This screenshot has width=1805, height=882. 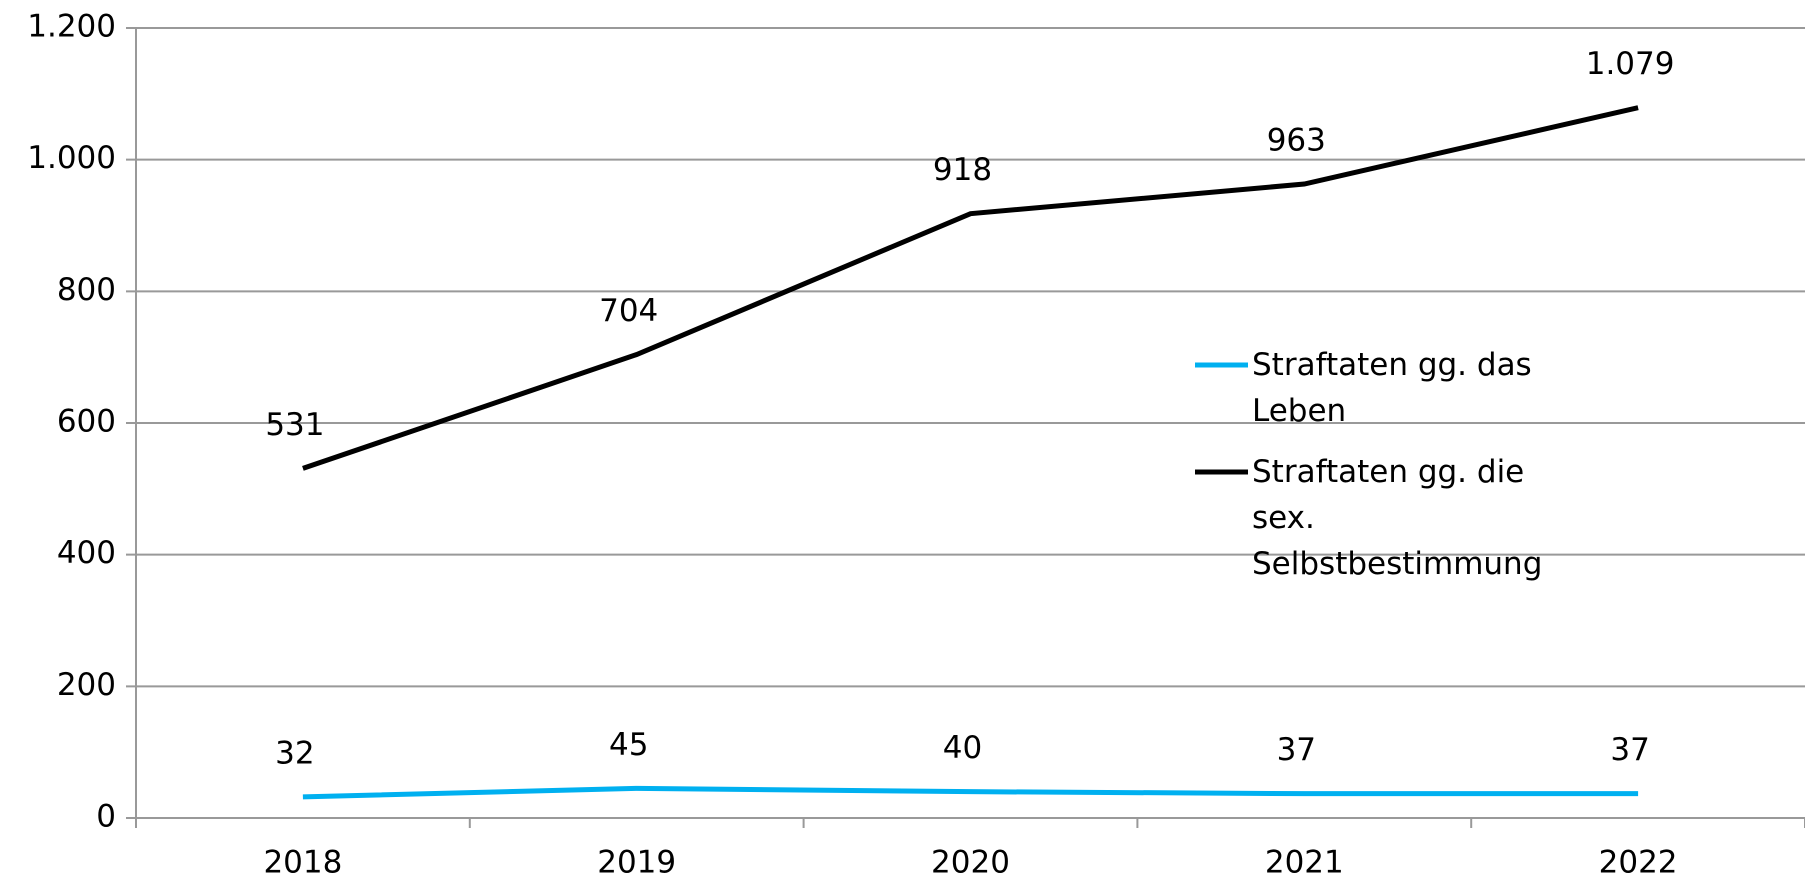 I want to click on x-tick-label: 2022, so click(x=1638, y=863).